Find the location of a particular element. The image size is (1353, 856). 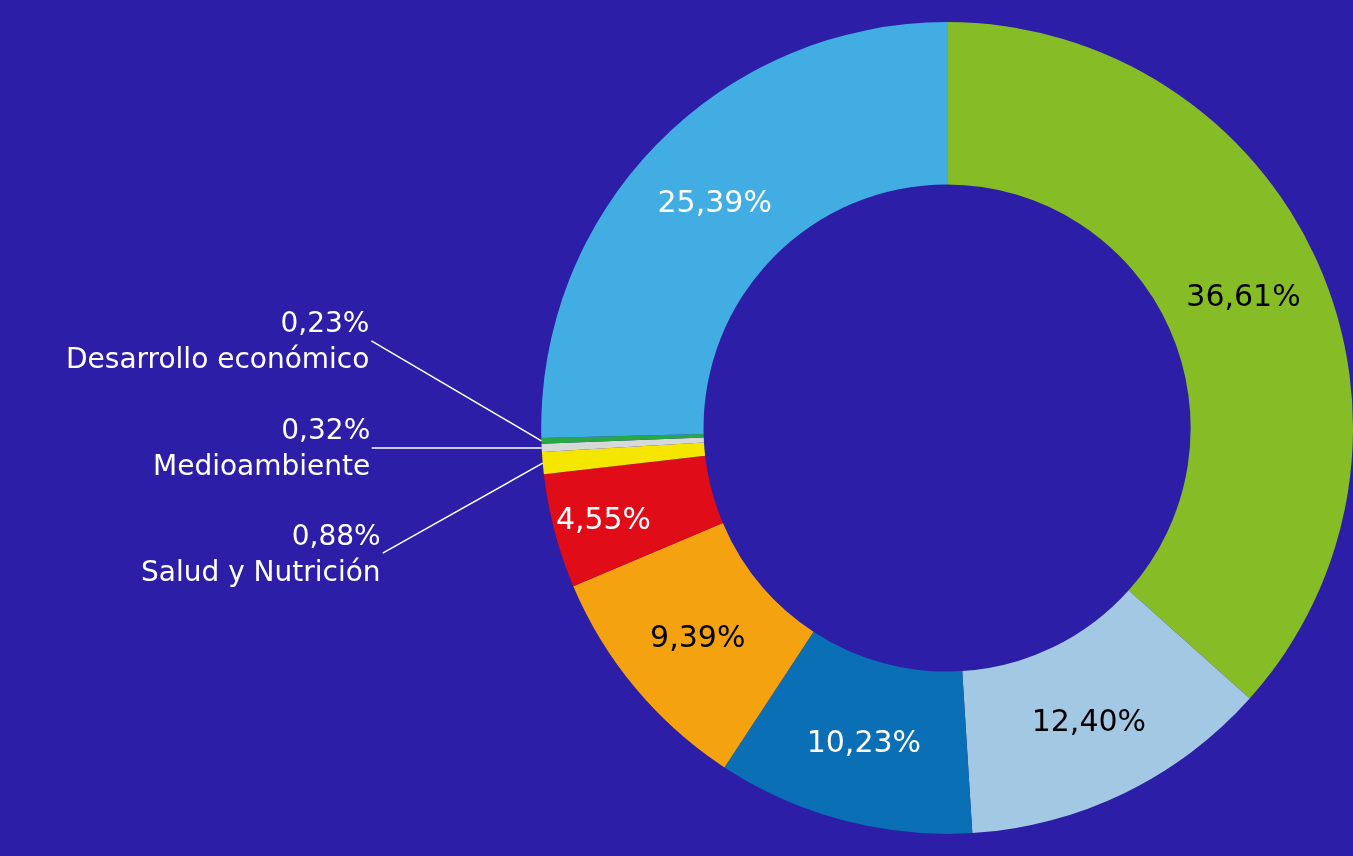

data-label: 9,39% is located at coordinates (698, 636).